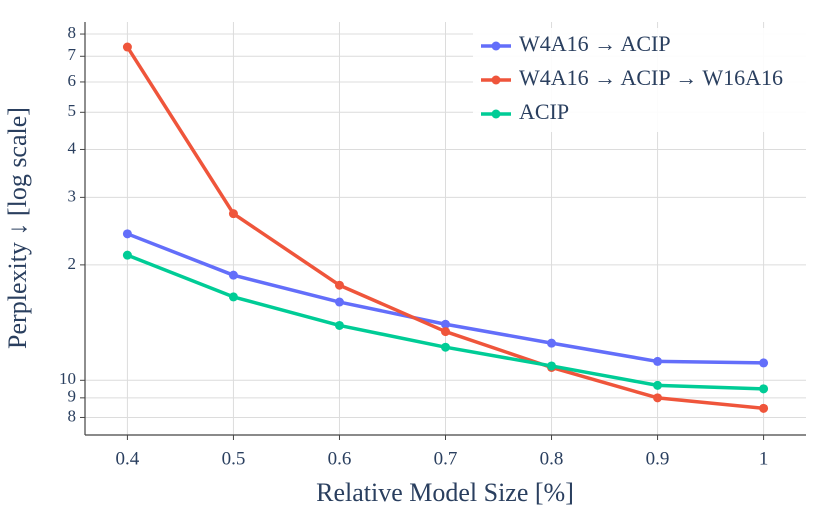 This screenshot has width=830, height=520. I want to click on x-tick-label: 0.5, so click(234, 458).